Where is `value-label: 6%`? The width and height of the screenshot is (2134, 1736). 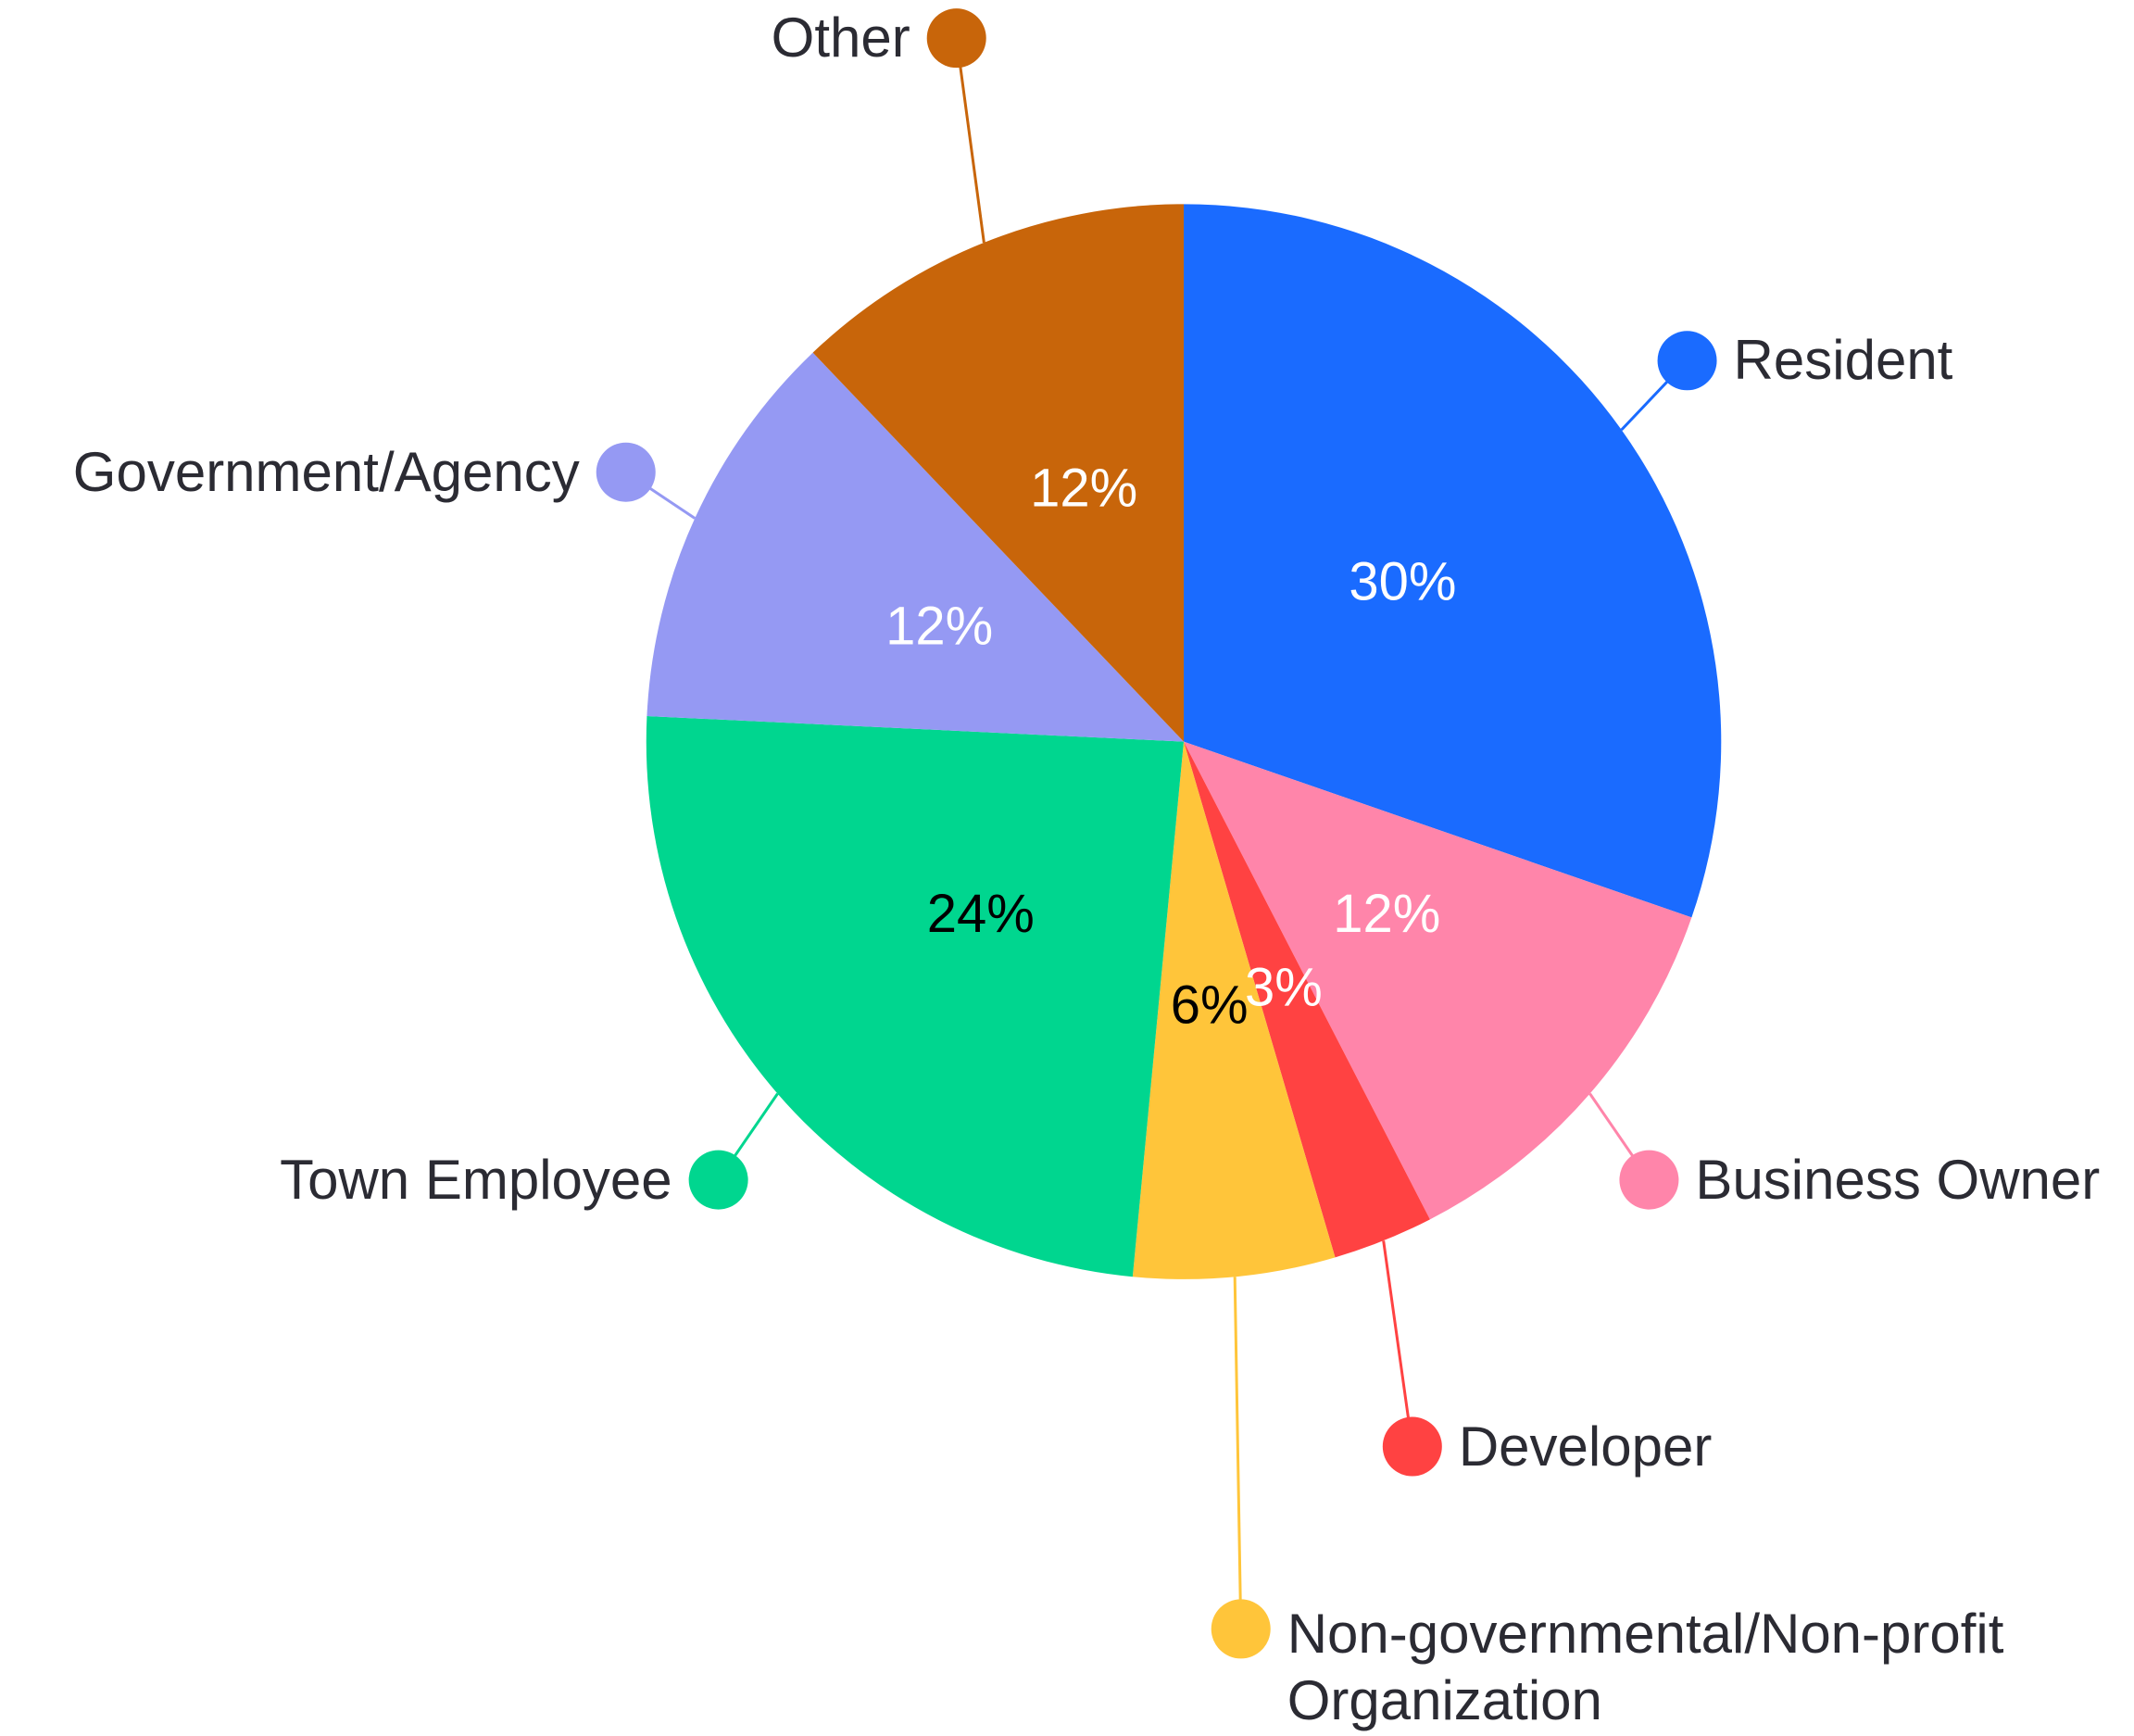 value-label: 6% is located at coordinates (1210, 1005).